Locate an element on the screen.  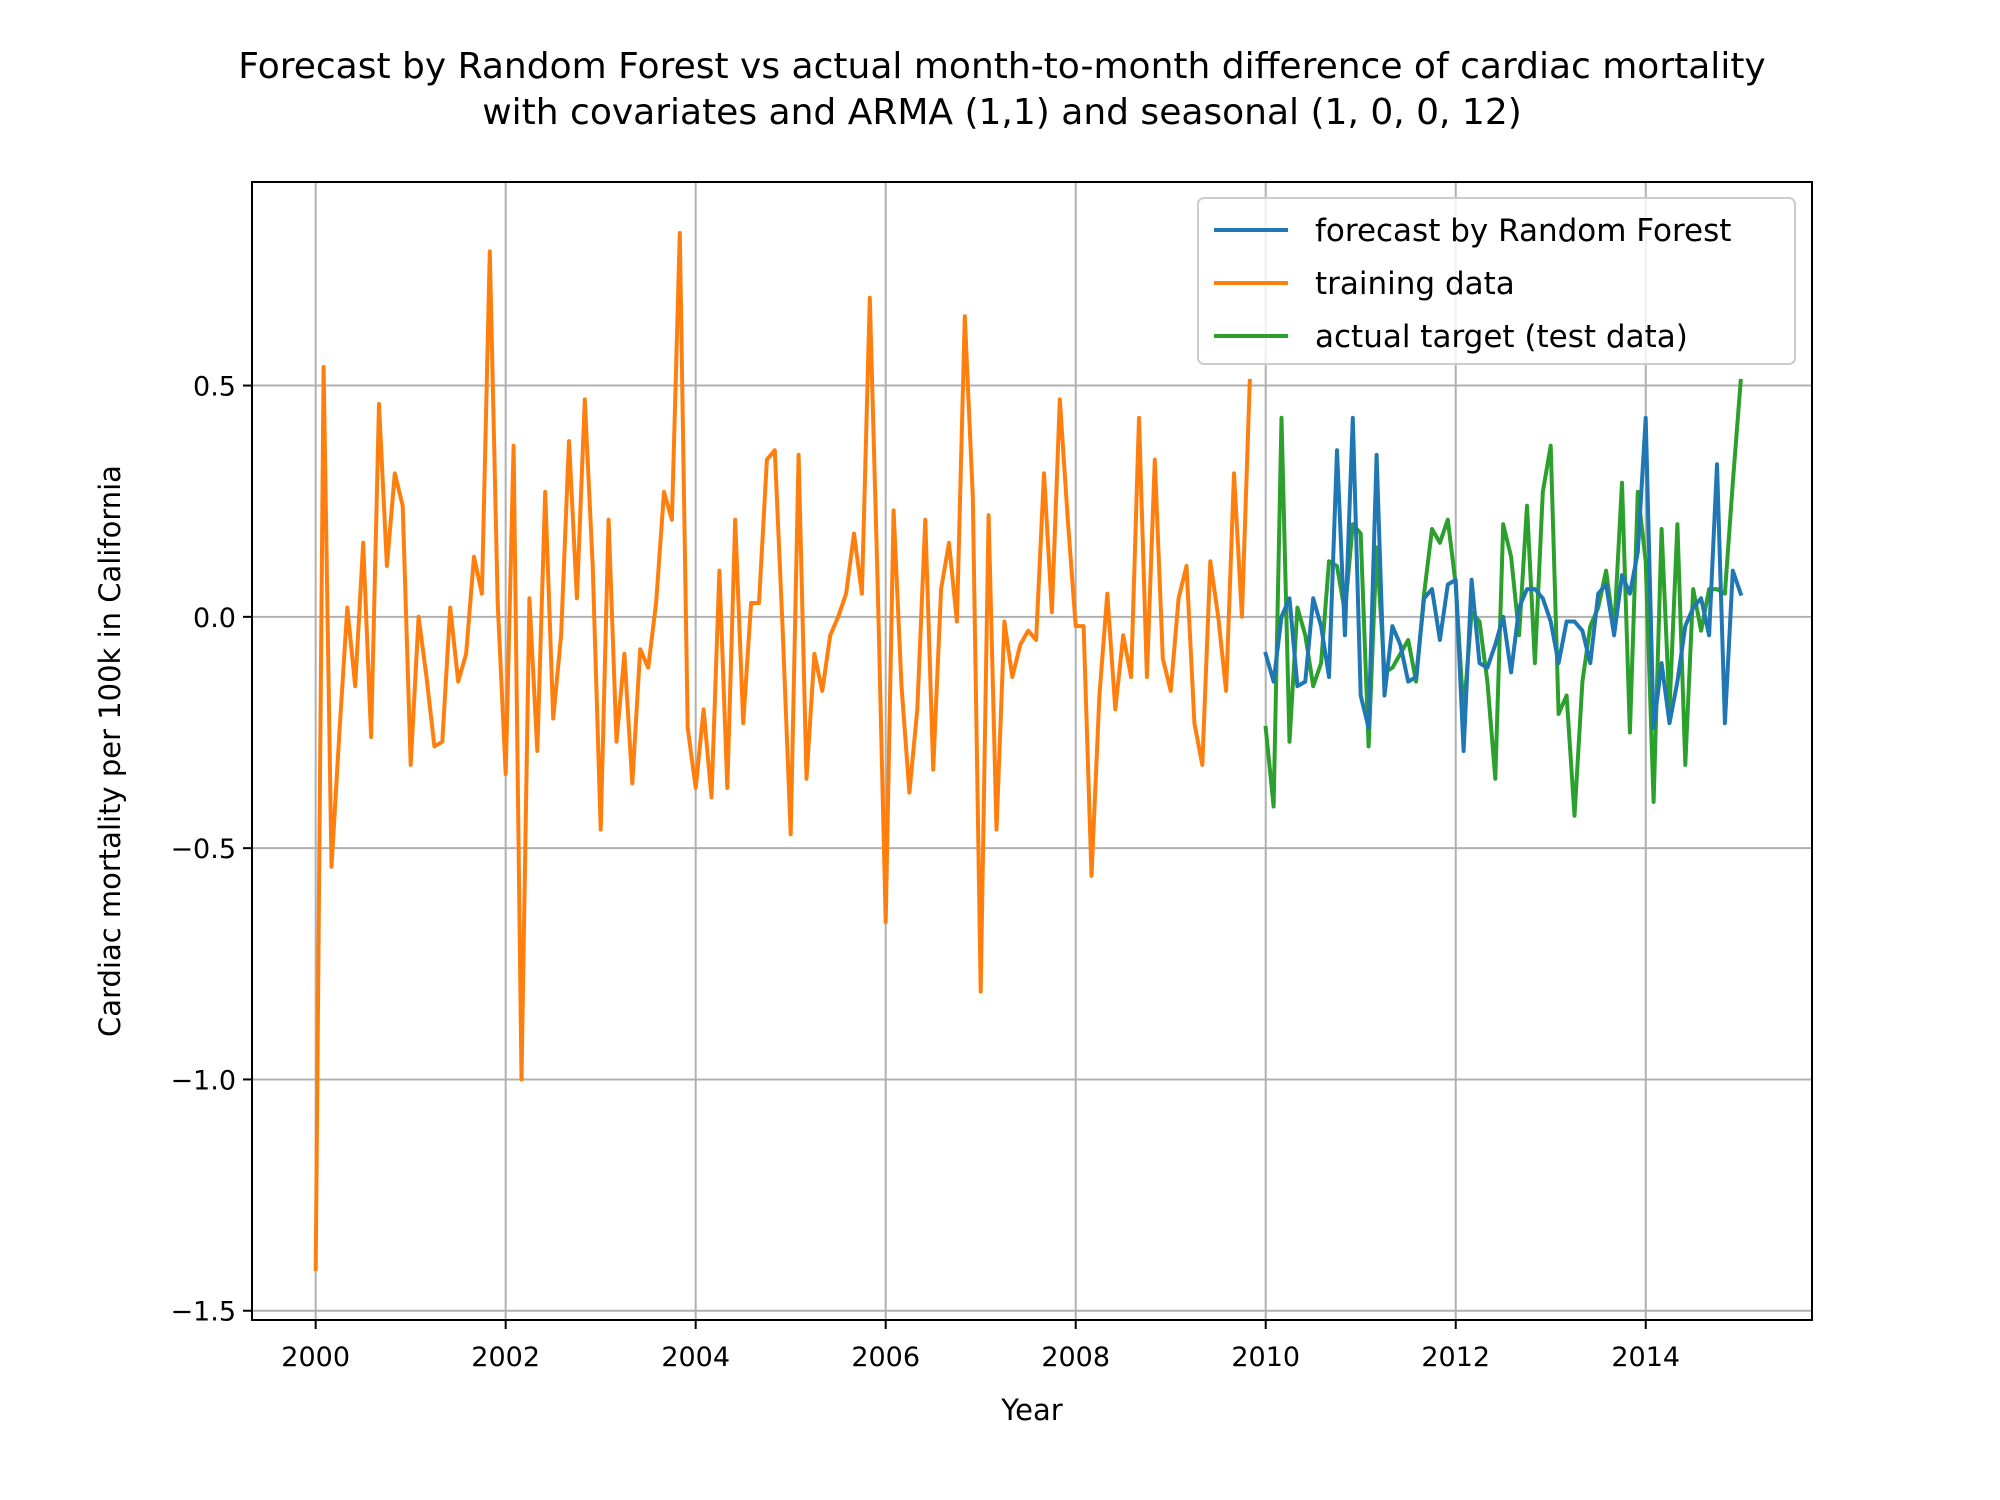
x-tick-label: 2012 is located at coordinates (1455, 1357).